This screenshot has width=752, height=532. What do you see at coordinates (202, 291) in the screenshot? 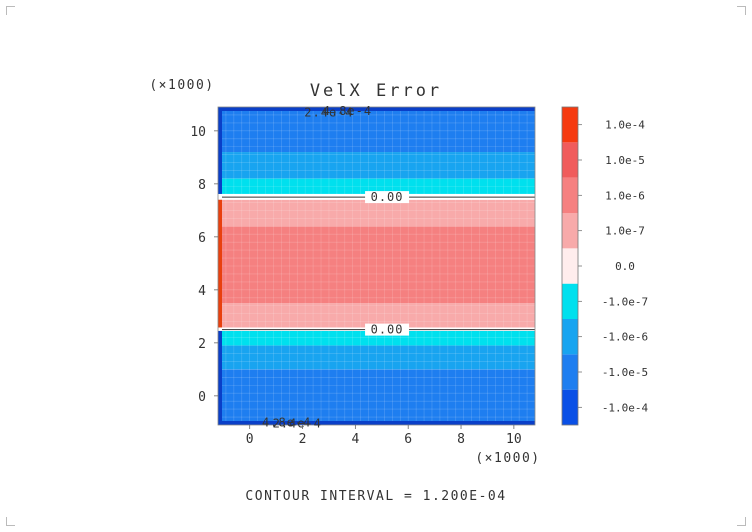
I see `y-tick-label: 4` at bounding box center [202, 291].